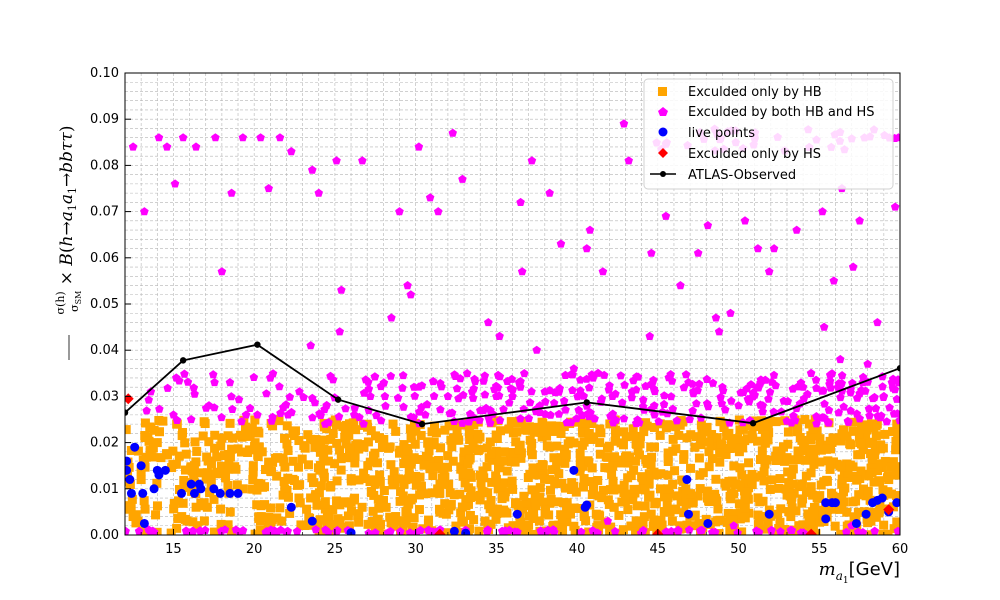 The image size is (1000, 600). What do you see at coordinates (415, 549) in the screenshot?
I see `x-tick-label: 30` at bounding box center [415, 549].